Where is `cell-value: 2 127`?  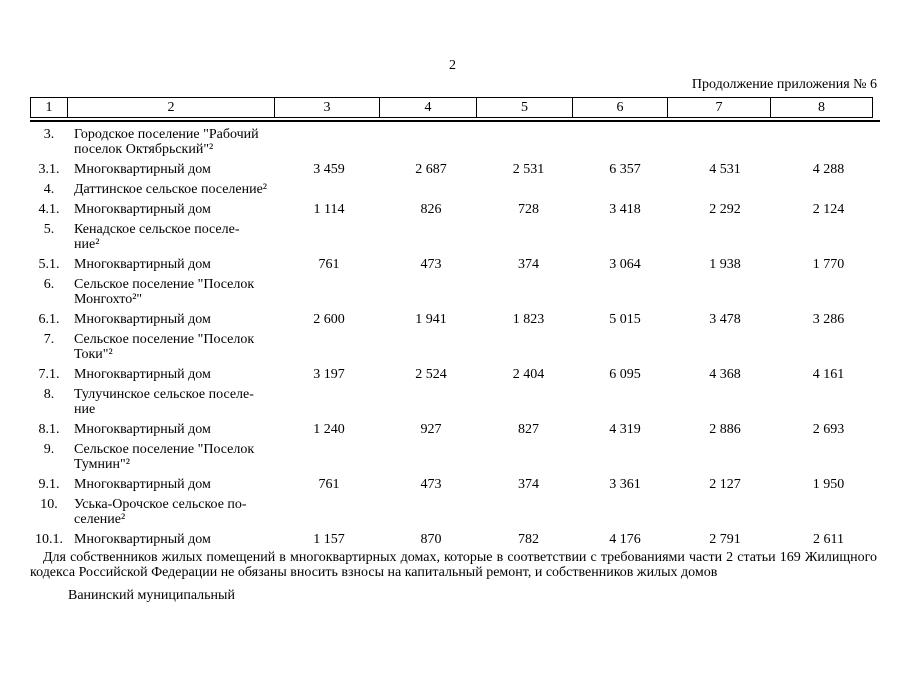 cell-value: 2 127 is located at coordinates (725, 484).